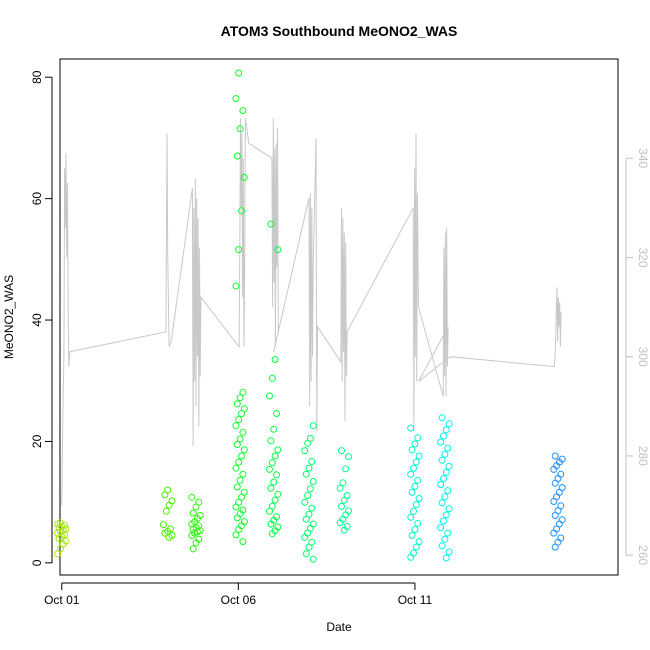 This screenshot has height=650, width=650. I want to click on y-axis: 0 20 40 60 80, so click(41, 318).